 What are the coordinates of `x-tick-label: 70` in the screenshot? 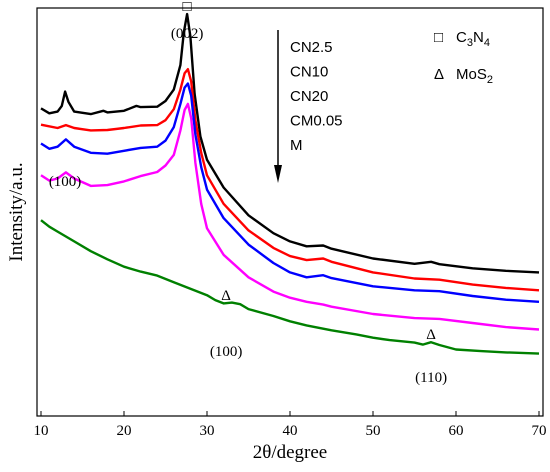 It's located at (539, 431).